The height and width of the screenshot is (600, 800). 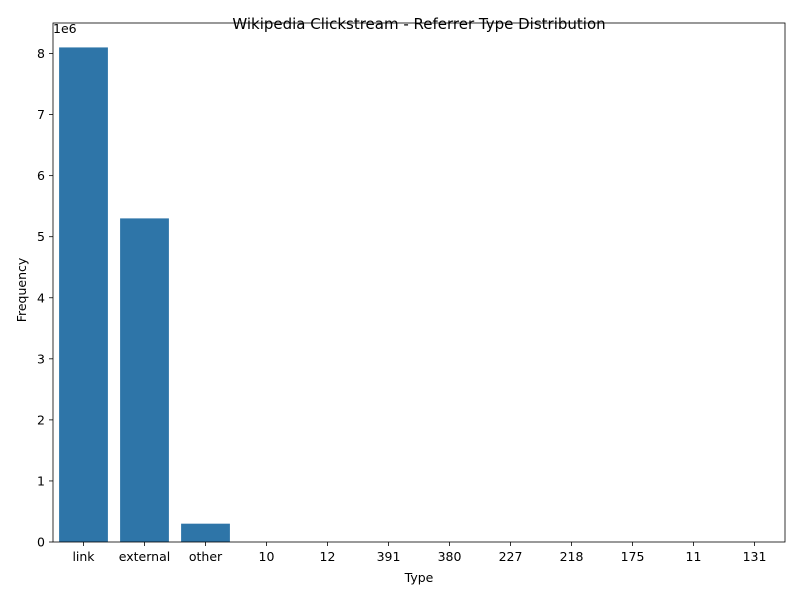 I want to click on bar-other, so click(x=205, y=532).